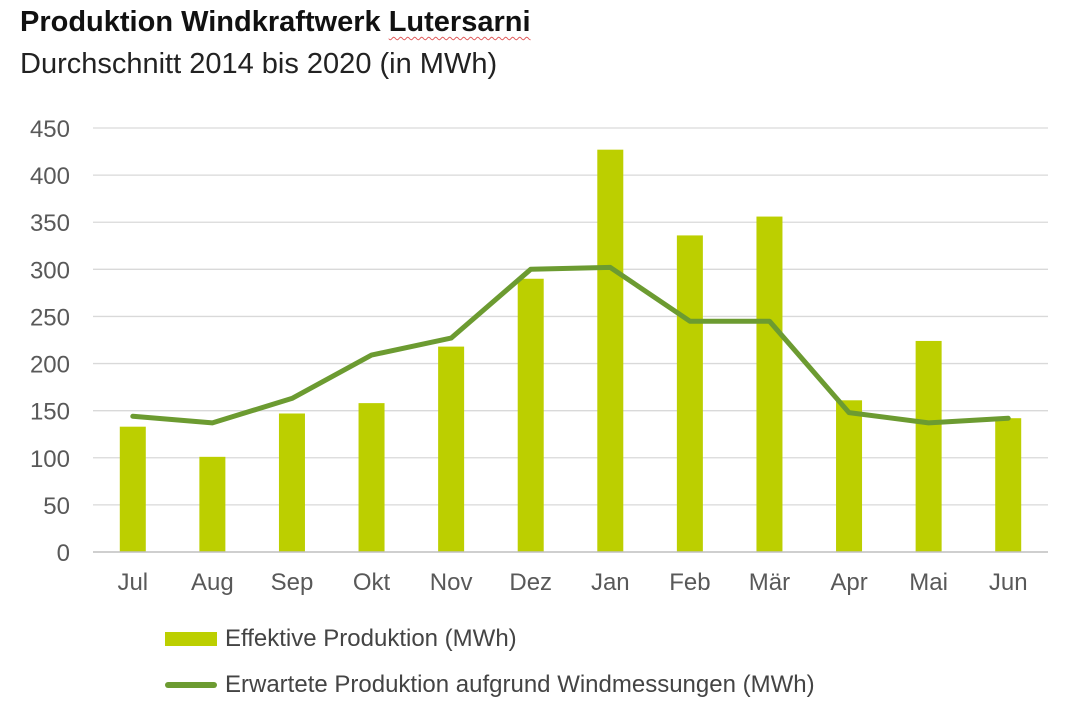 Image resolution: width=1072 pixels, height=715 pixels. Describe the element at coordinates (689, 582) in the screenshot. I see `x-tick-label: Feb` at that location.